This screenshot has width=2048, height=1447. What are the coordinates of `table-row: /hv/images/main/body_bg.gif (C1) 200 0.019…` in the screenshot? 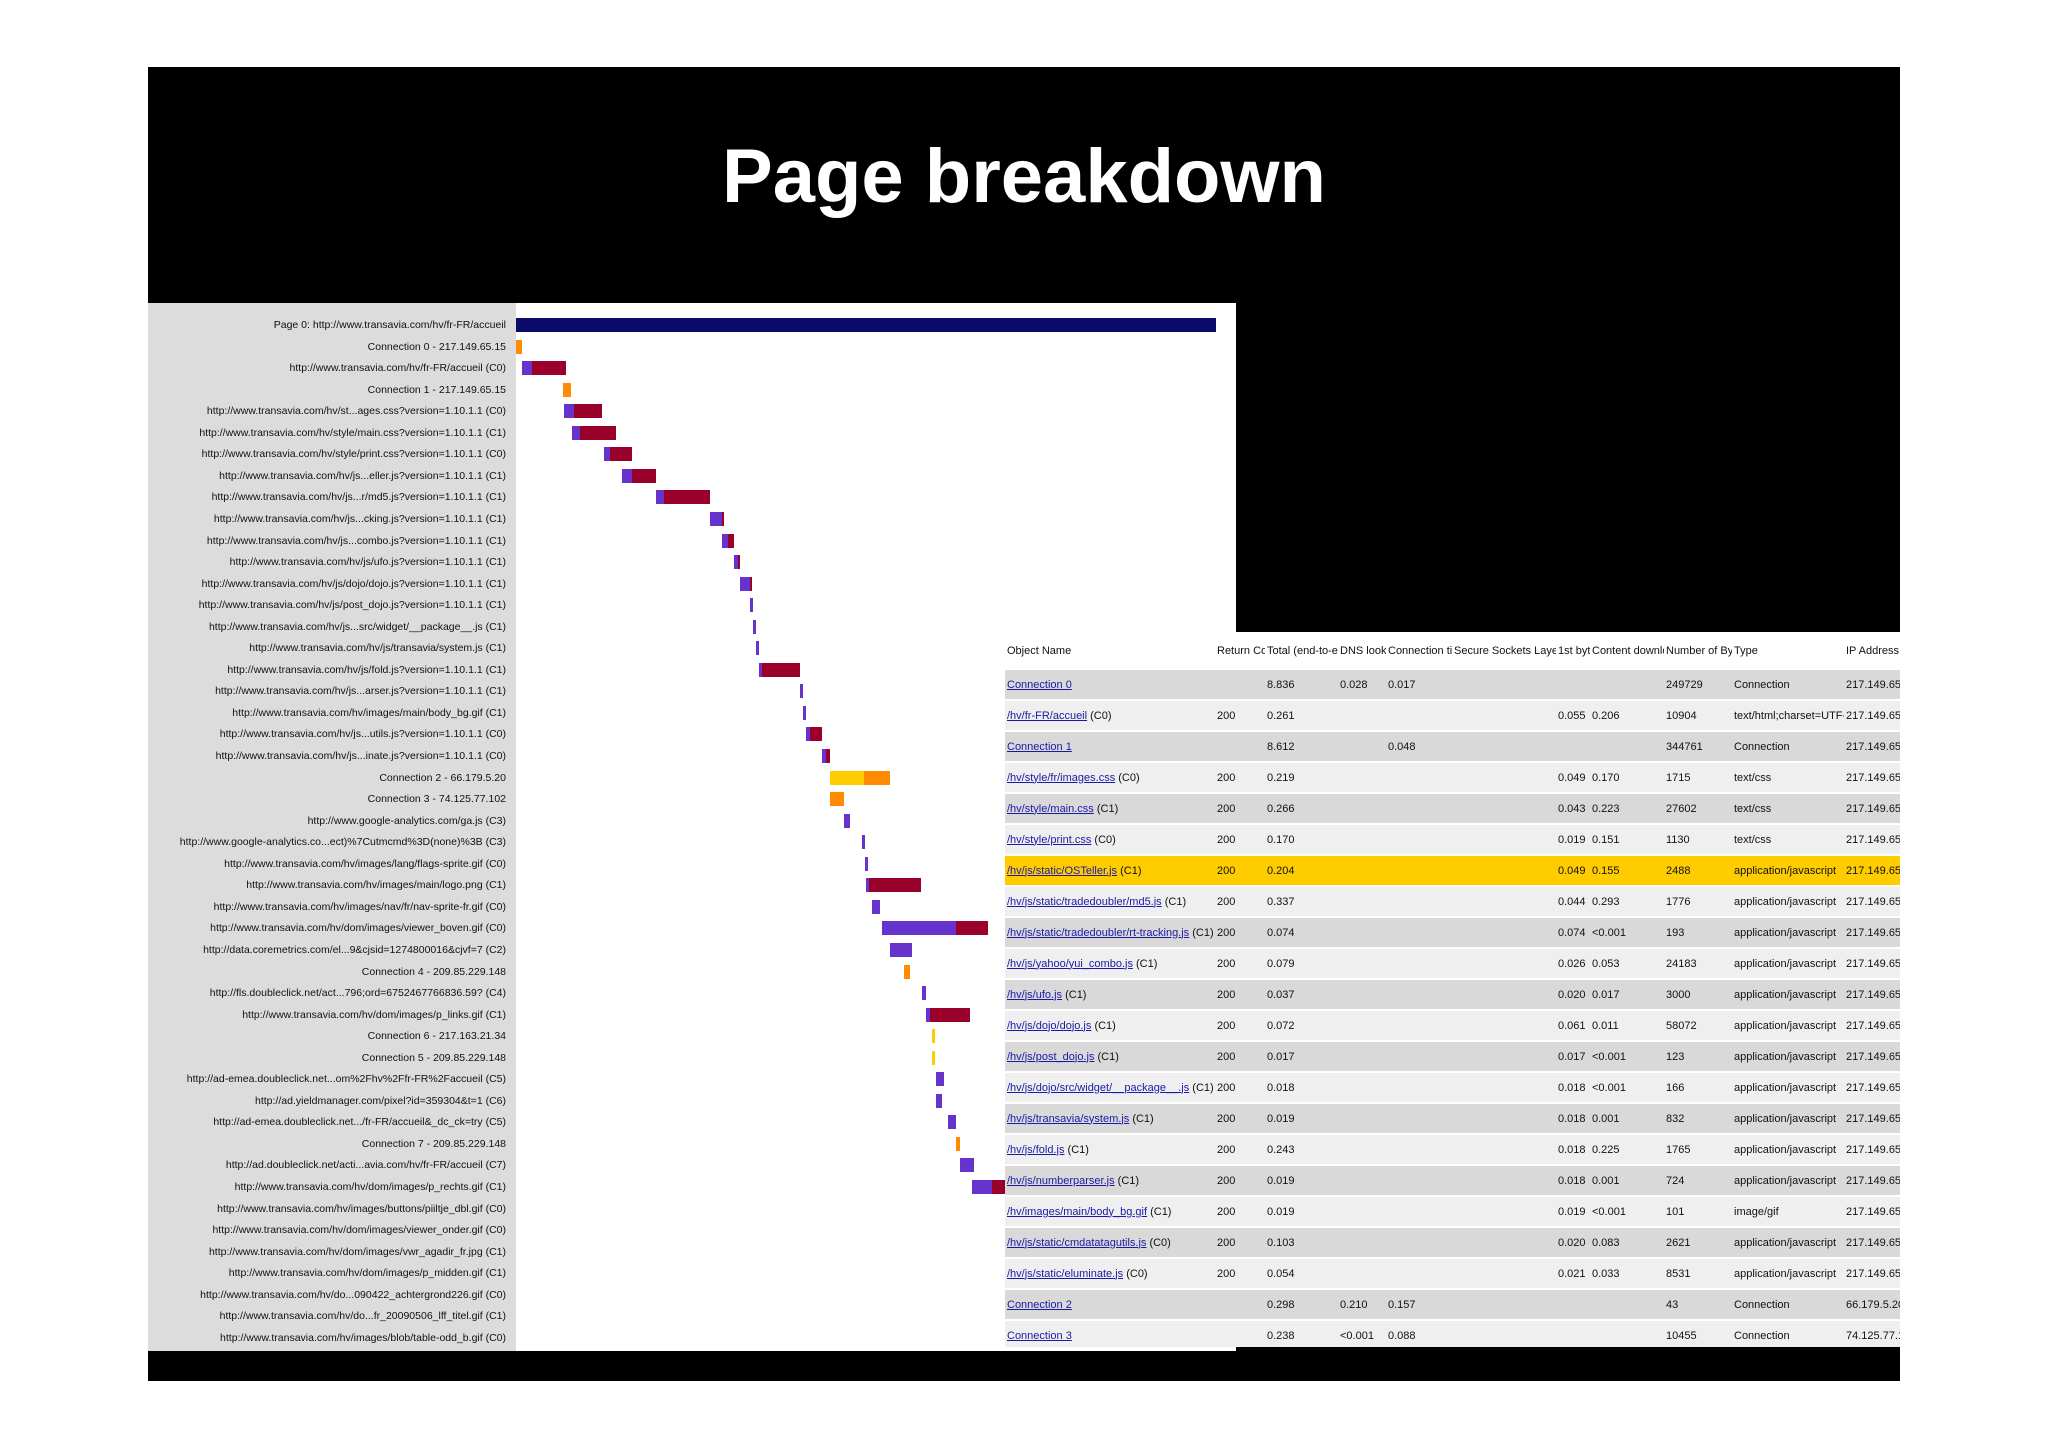 It's located at (1452, 1212).